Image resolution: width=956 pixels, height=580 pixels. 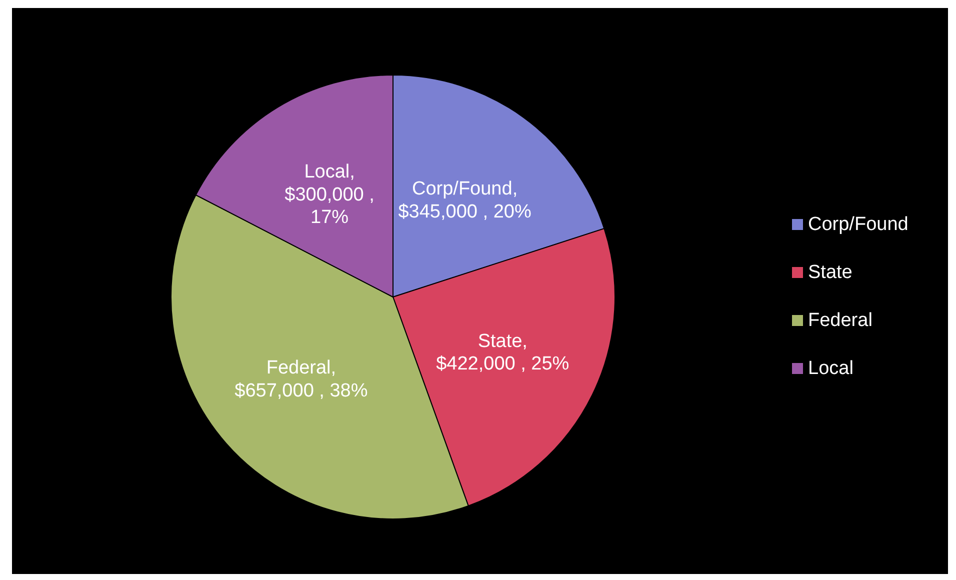 I want to click on legend-label: Corp/Found, so click(x=858, y=224).